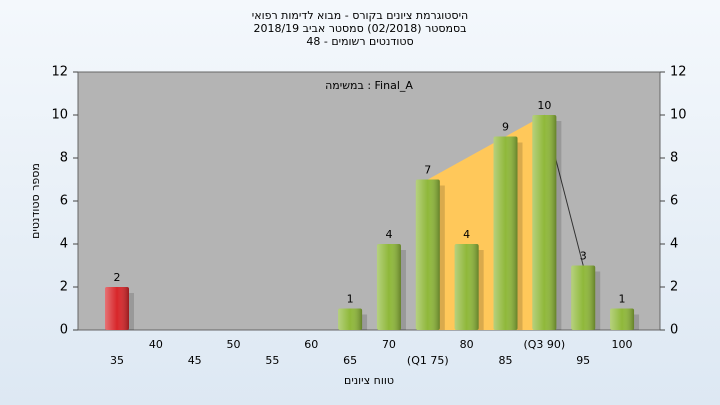  Describe the element at coordinates (64, 244) in the screenshot. I see `y-tick-label: 4` at that location.